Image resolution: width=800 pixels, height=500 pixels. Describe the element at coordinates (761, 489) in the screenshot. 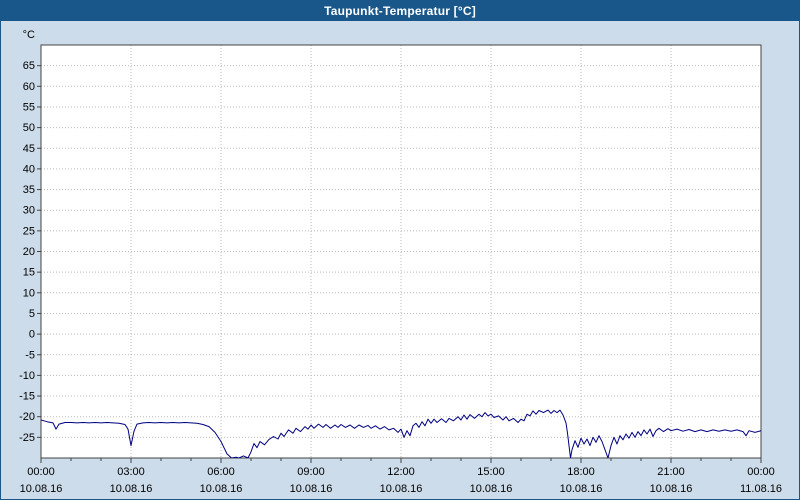

I see `x-tick-date-label: 11.08.16` at that location.